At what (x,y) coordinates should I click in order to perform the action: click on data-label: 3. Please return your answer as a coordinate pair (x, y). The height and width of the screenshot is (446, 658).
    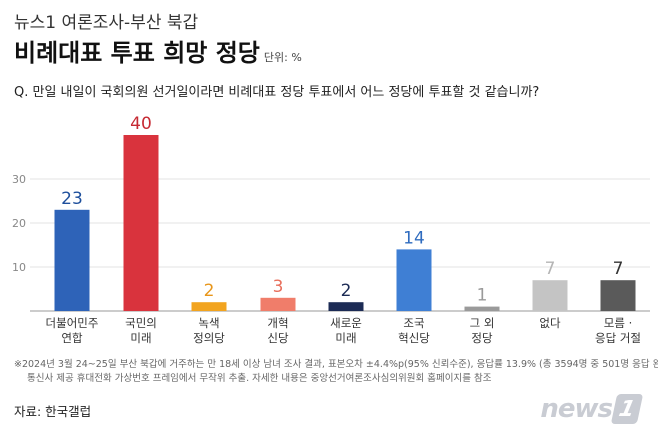
    Looking at the image, I should click on (278, 287).